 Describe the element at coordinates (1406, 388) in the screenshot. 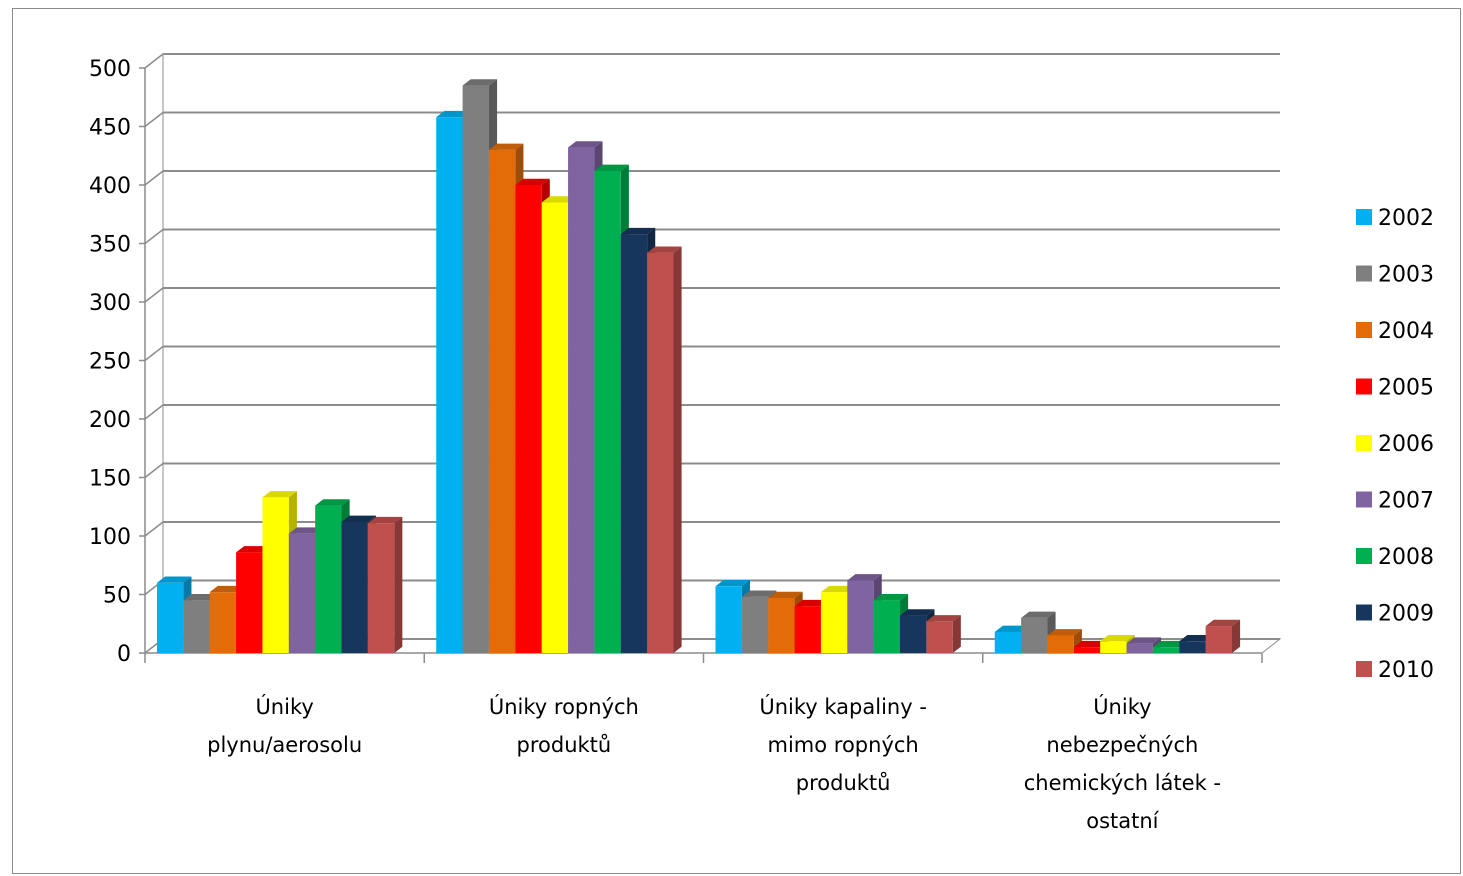

I see `legend-label: 2005` at that location.